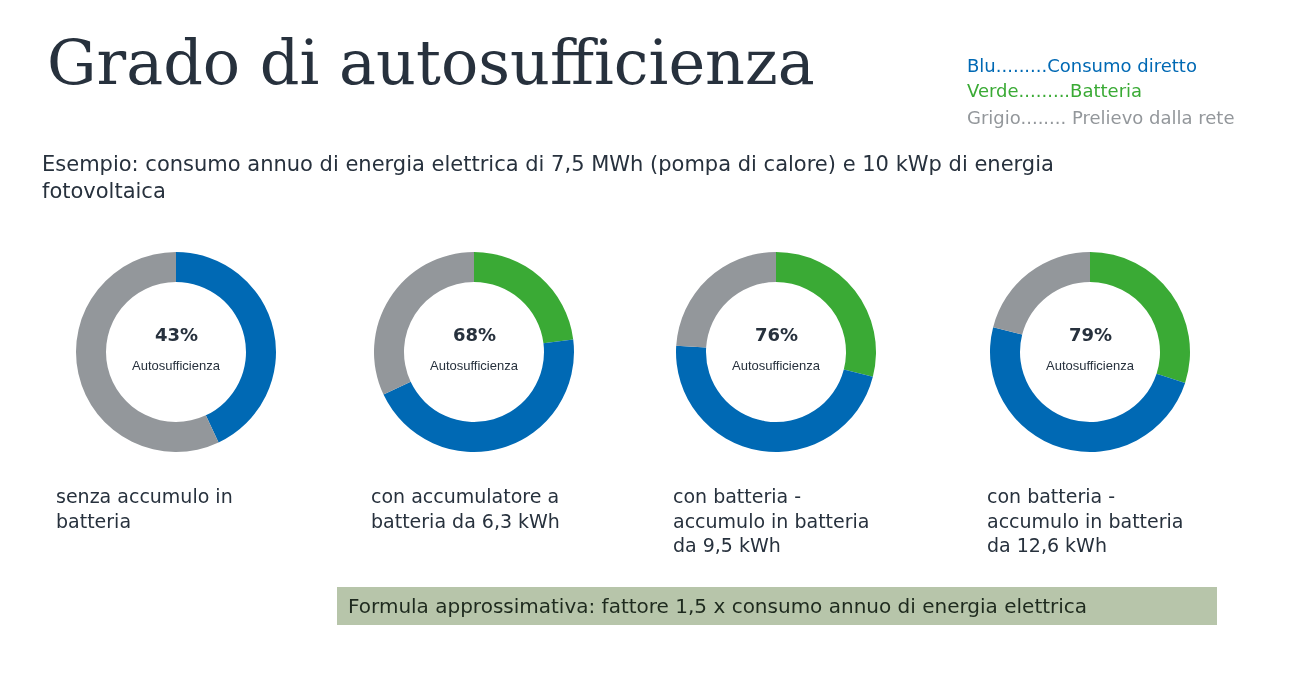 This screenshot has height=673, width=1291. What do you see at coordinates (548, 178) in the screenshot?
I see `text: Esempio: consumo annuo di energia elettrica di 7,5 MWh (pompa di calore) e 10 kWp di energia fotovoltaica` at bounding box center [548, 178].